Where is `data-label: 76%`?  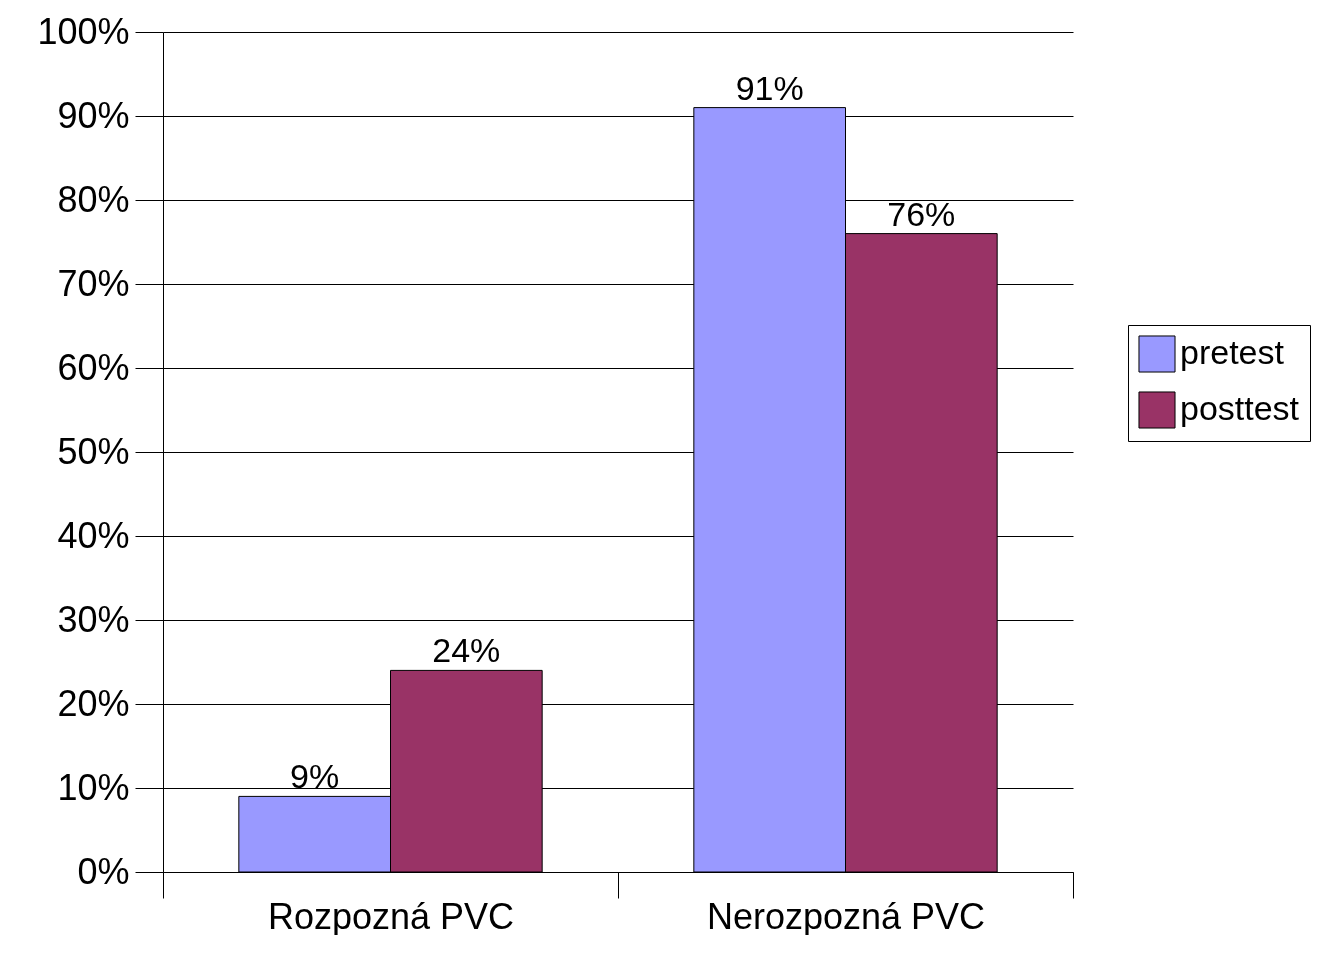 data-label: 76% is located at coordinates (921, 213).